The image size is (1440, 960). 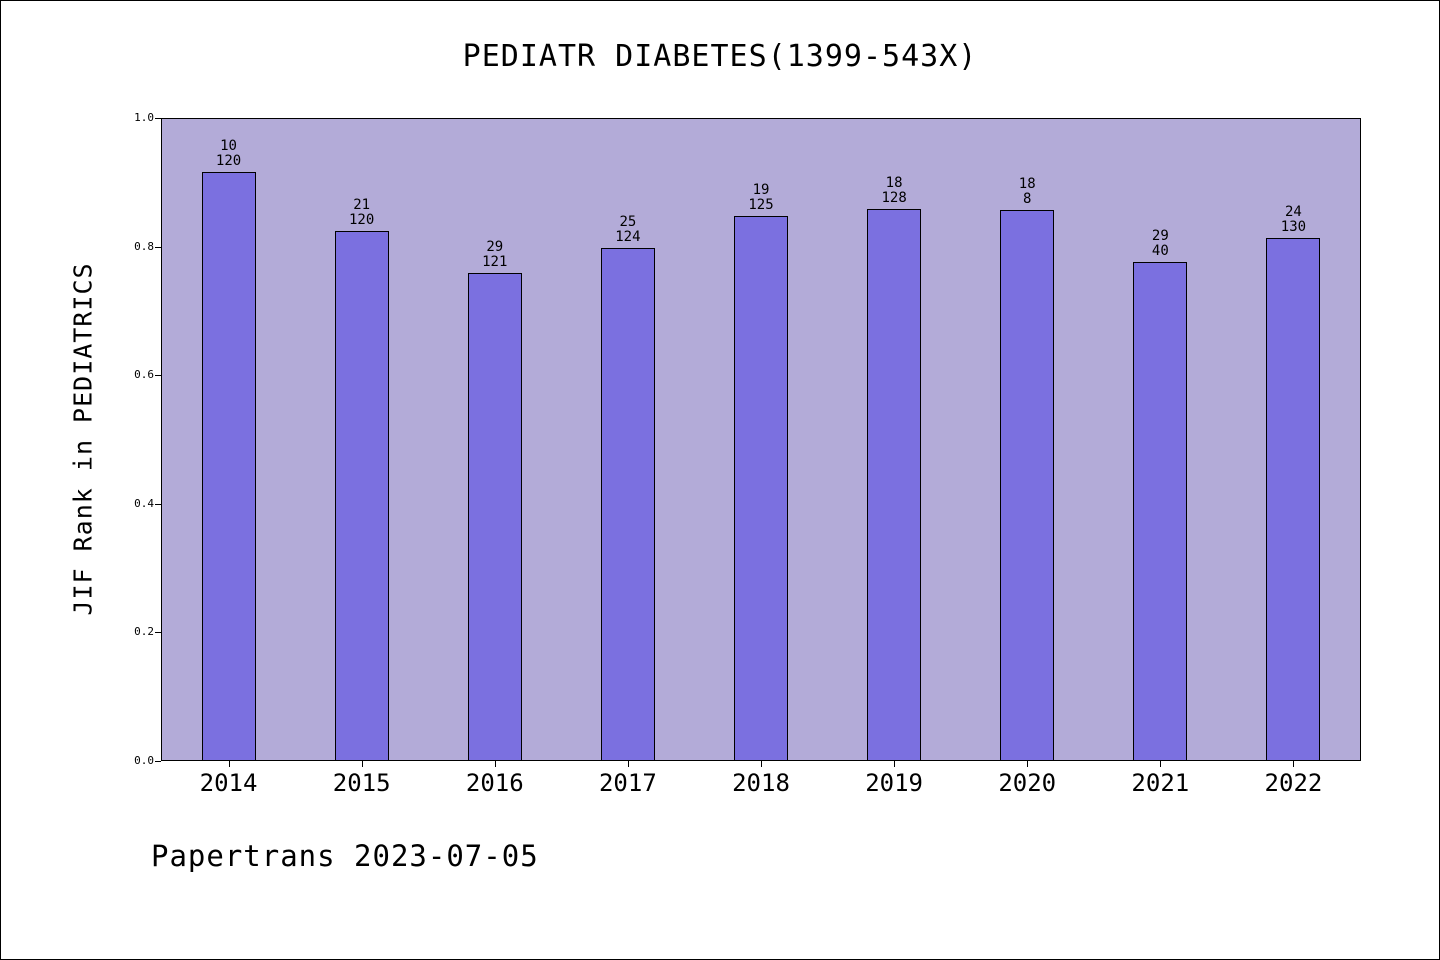 I want to click on x-axis-tick-label: 2014, so click(x=228, y=783).